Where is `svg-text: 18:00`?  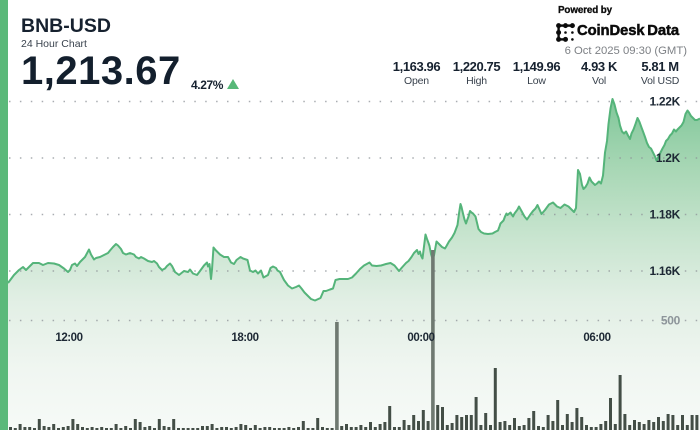
svg-text: 18:00 is located at coordinates (244, 338).